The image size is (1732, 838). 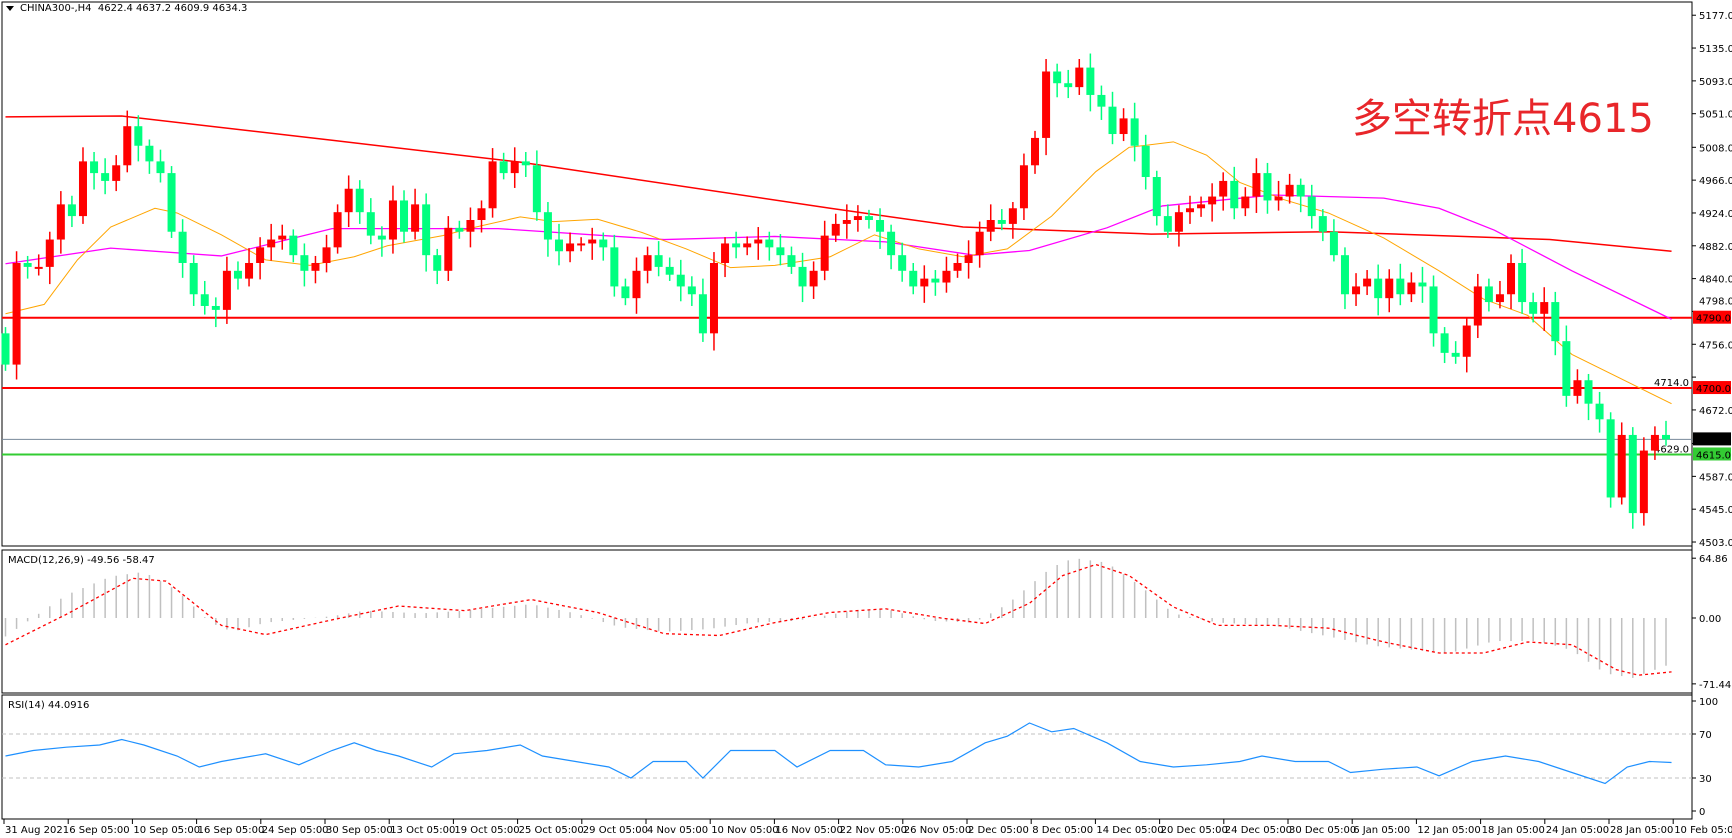 What do you see at coordinates (1710, 619) in the screenshot?
I see `macd-tick-label: 0.00` at bounding box center [1710, 619].